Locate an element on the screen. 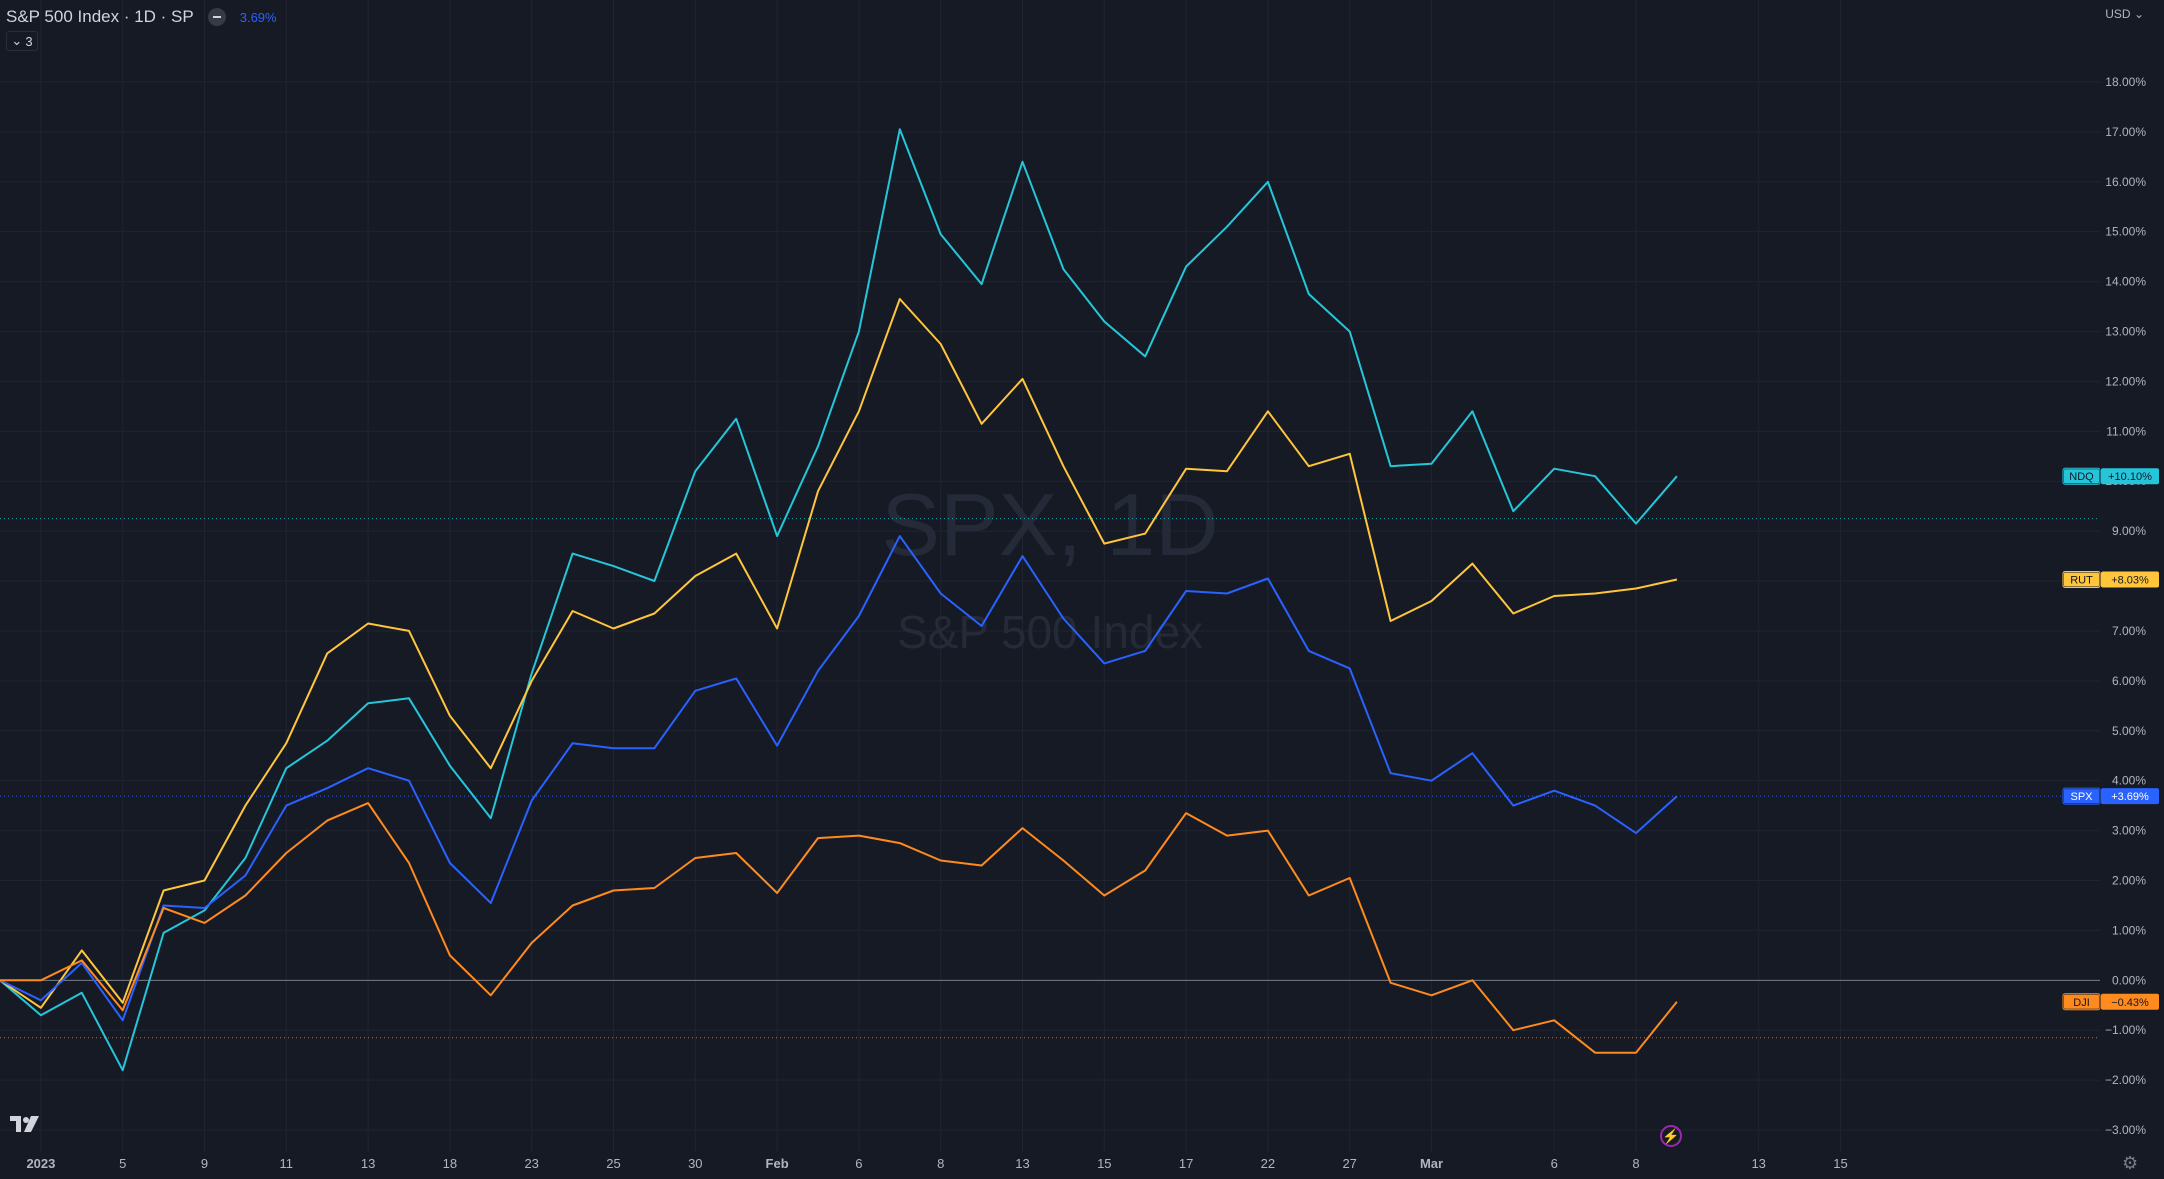 This screenshot has height=1179, width=2164. indicator-count: 3 is located at coordinates (29, 41).